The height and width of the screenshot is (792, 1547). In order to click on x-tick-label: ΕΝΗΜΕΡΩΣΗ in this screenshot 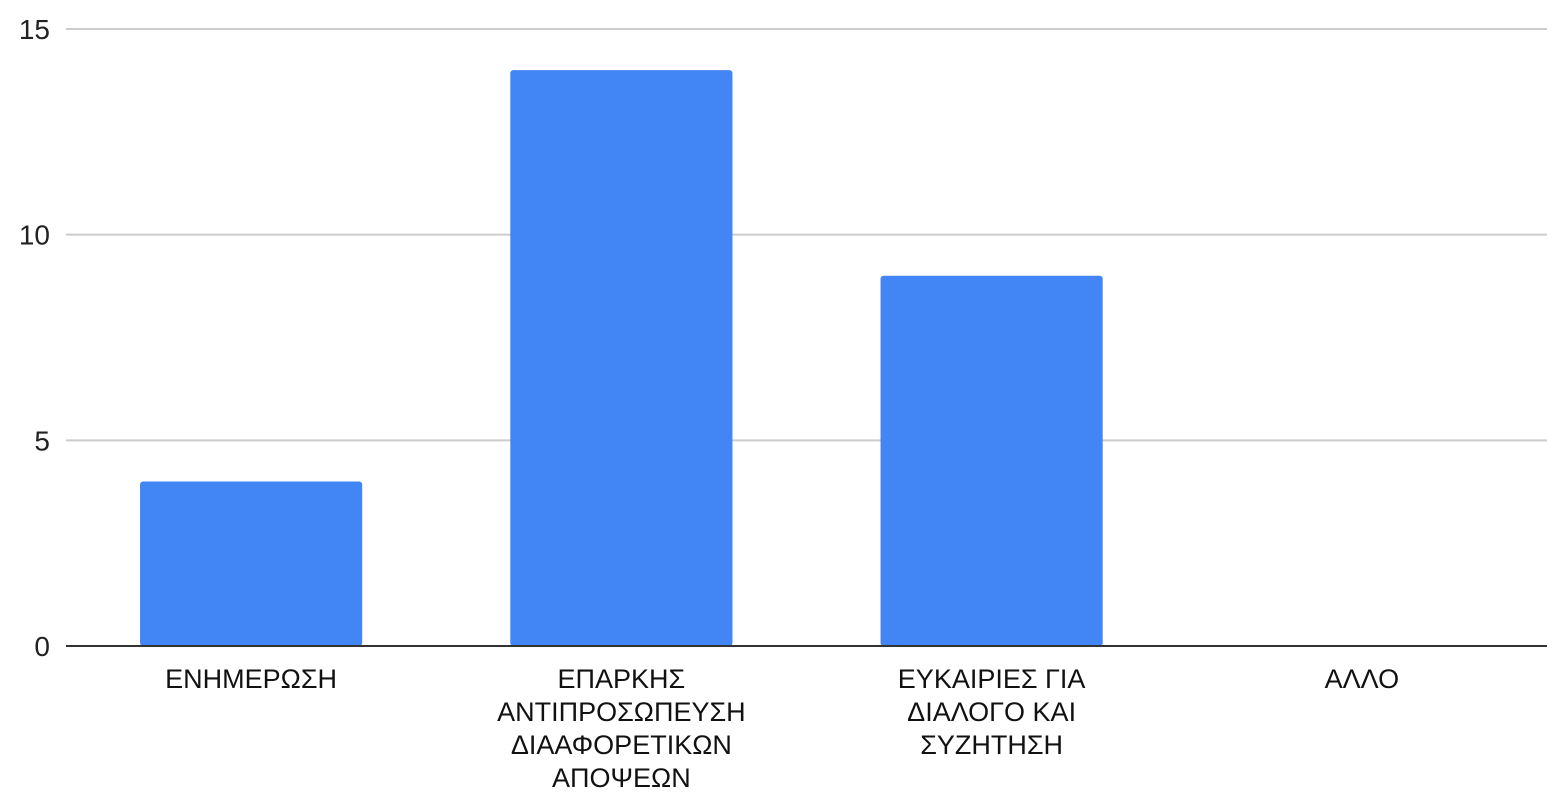, I will do `click(251, 679)`.